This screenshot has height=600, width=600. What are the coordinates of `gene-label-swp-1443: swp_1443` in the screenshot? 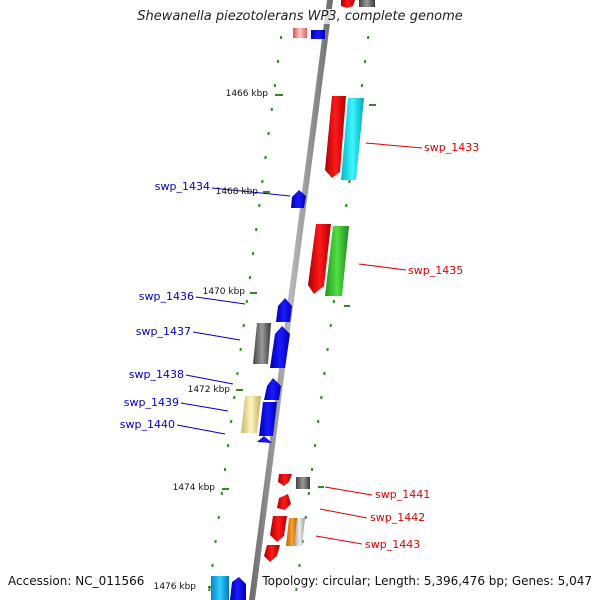 It's located at (392, 544).